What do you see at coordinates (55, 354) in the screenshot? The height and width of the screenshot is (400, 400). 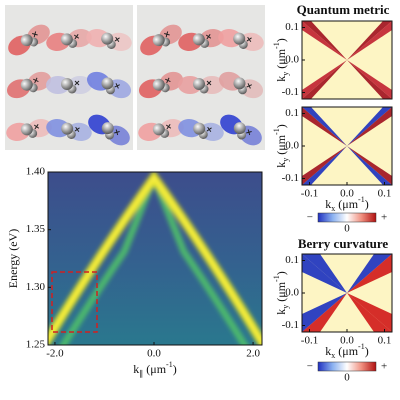 I see `x-tick-label: -2.0` at bounding box center [55, 354].